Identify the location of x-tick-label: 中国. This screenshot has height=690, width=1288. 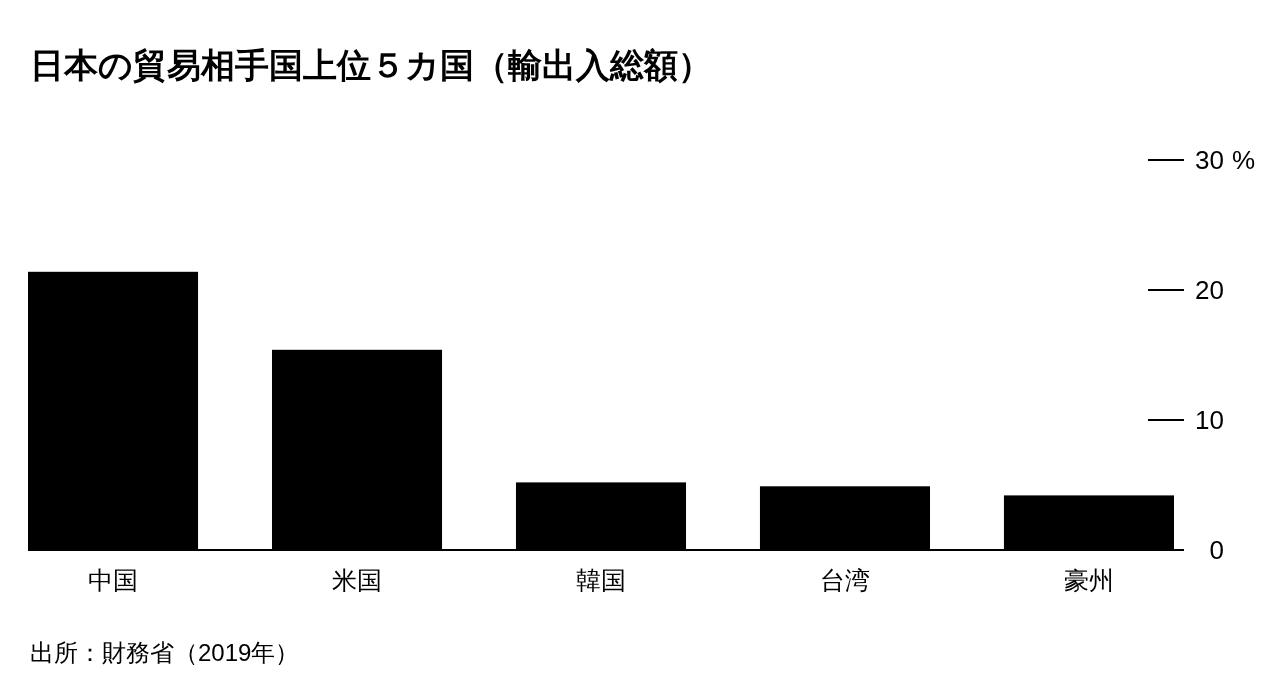
(113, 580).